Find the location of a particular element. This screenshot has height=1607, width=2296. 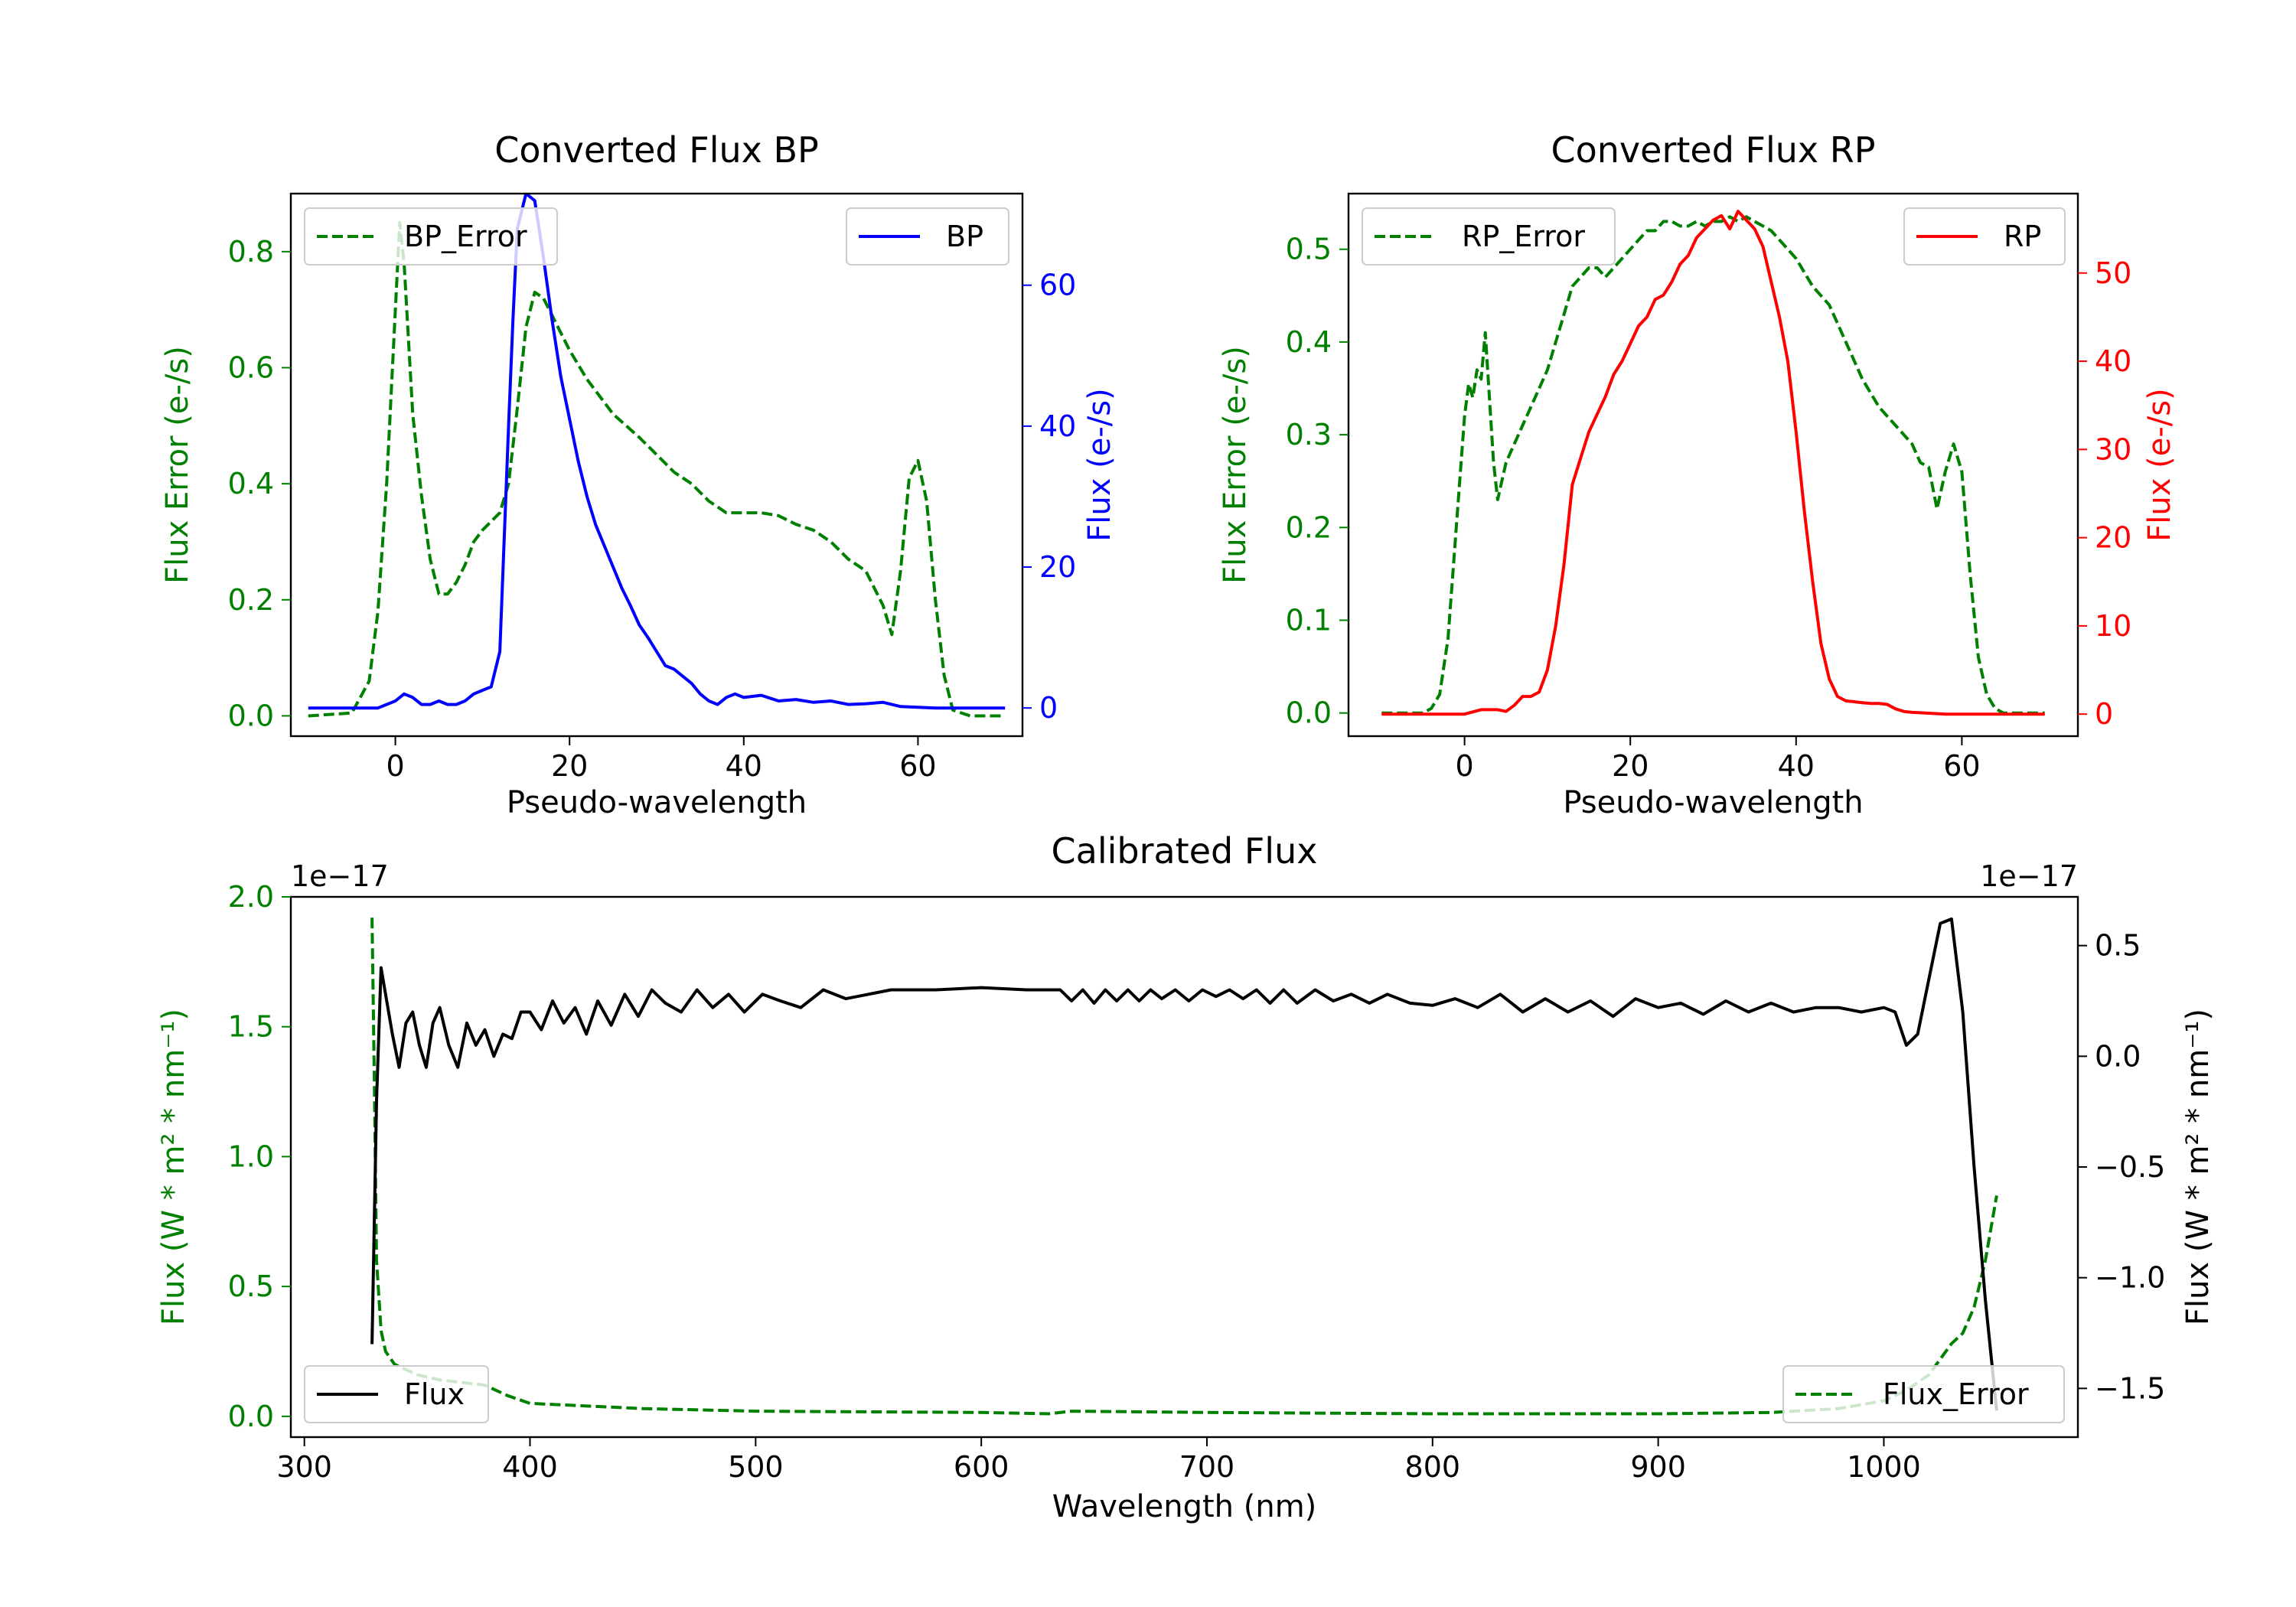

bp-xtick-label: 60 is located at coordinates (917, 766).